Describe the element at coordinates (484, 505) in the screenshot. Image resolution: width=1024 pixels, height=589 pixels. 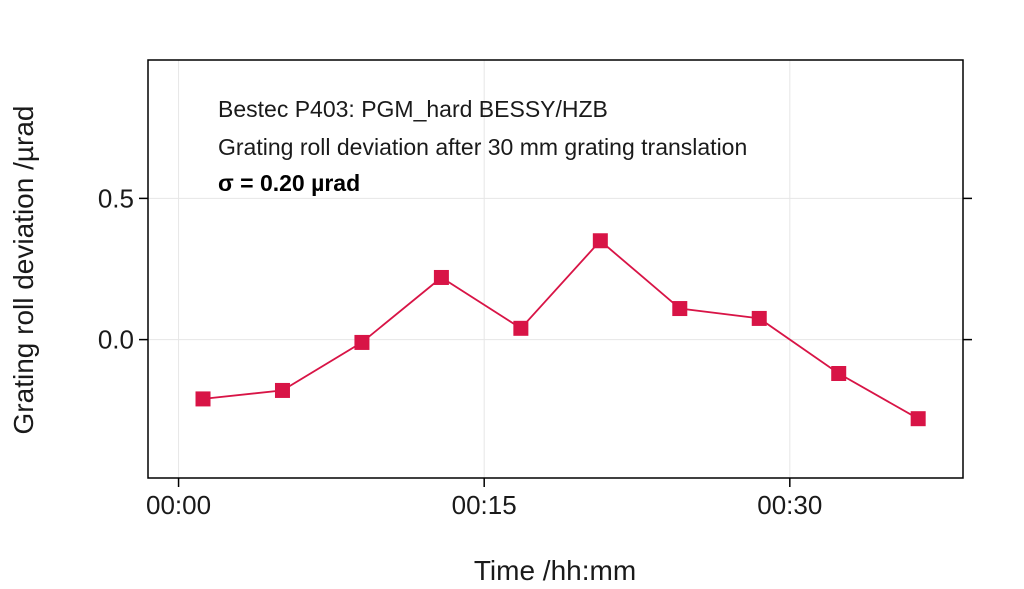
I see `x-tick-label: 00:15` at that location.